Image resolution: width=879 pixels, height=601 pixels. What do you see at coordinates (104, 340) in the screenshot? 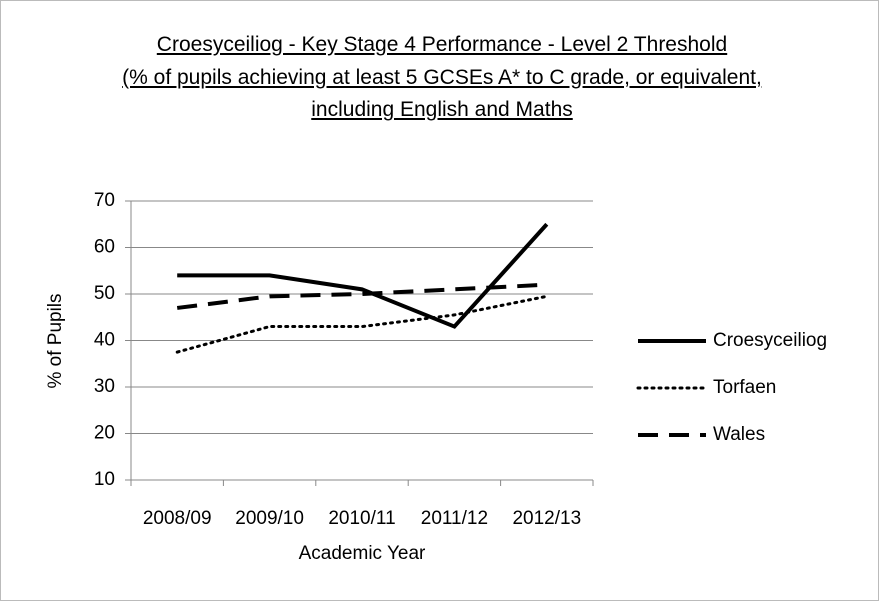
I see `y-tick-label: 40` at bounding box center [104, 340].